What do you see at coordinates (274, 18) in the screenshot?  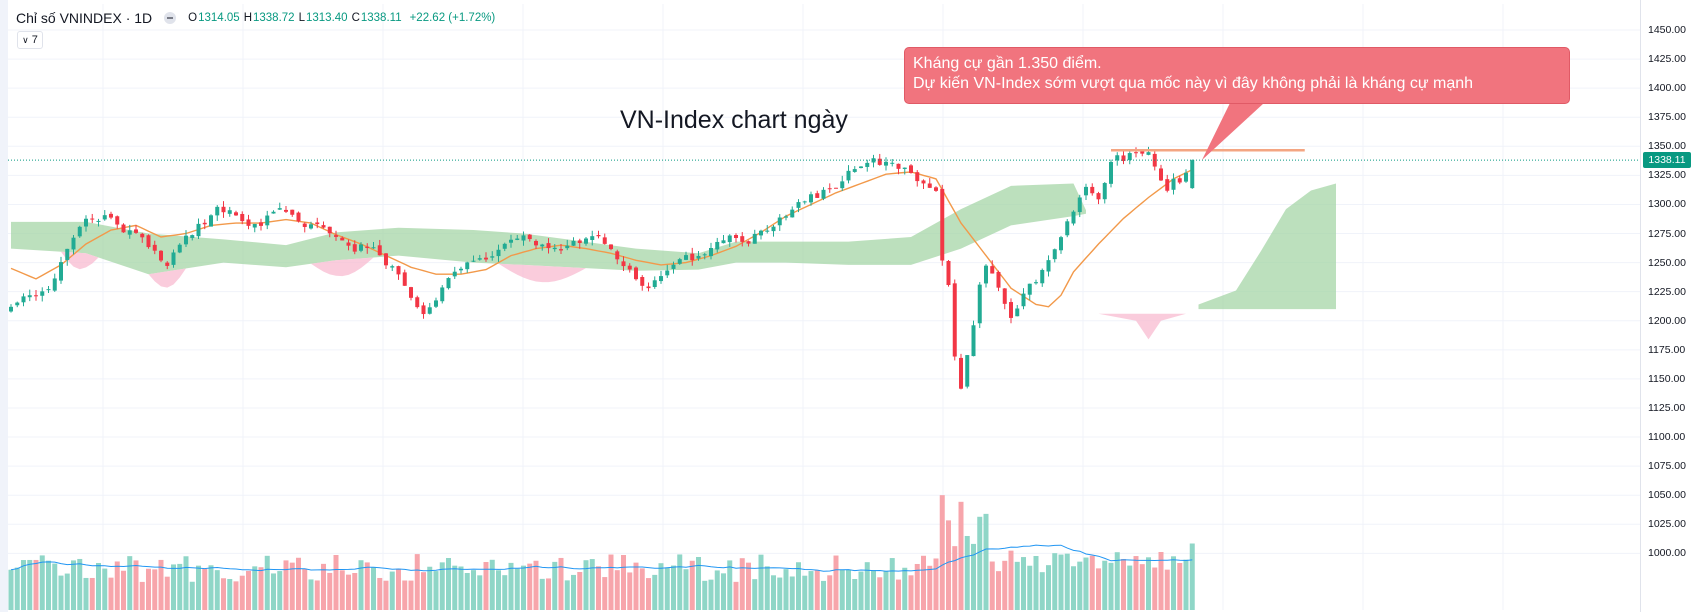 I see `high-value: 1338.72` at bounding box center [274, 18].